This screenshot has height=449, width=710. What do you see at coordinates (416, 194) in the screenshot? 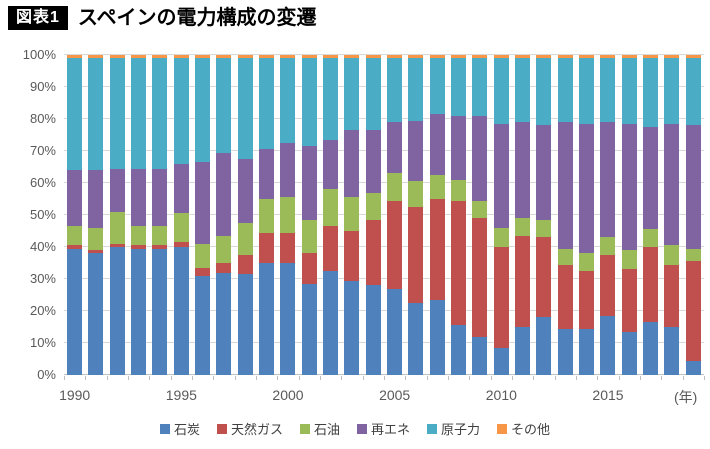
I see `segment-oil-2006` at bounding box center [416, 194].